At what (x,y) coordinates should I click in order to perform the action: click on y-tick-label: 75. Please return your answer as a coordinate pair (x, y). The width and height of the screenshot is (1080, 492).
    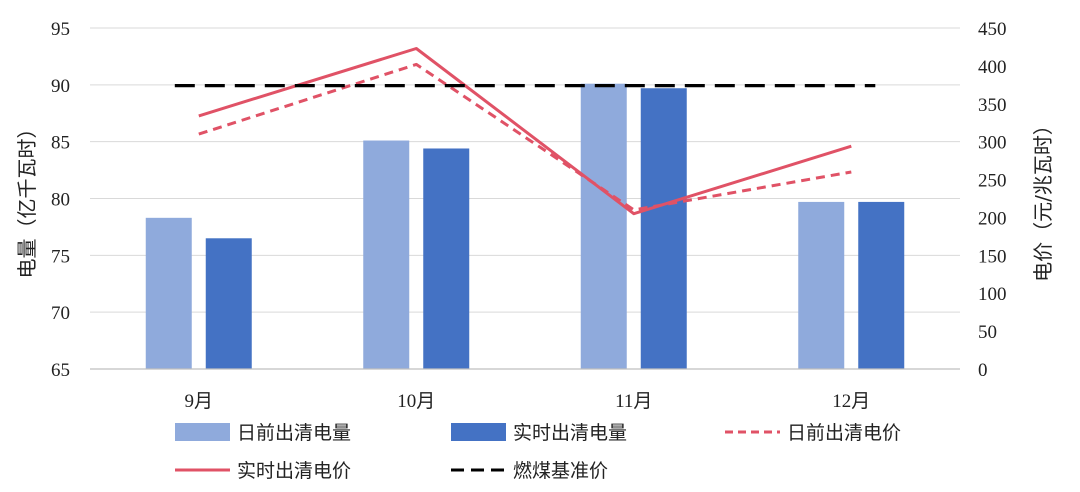
    Looking at the image, I should click on (60, 256).